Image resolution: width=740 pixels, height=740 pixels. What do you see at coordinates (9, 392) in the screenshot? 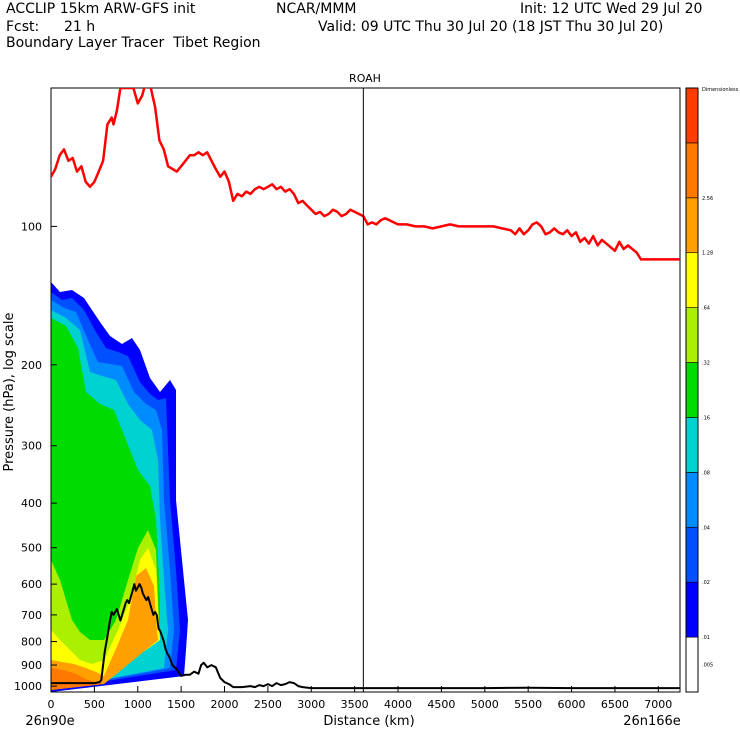
I see `y-axis-label: Pressure (hPa), log scale` at bounding box center [9, 392].